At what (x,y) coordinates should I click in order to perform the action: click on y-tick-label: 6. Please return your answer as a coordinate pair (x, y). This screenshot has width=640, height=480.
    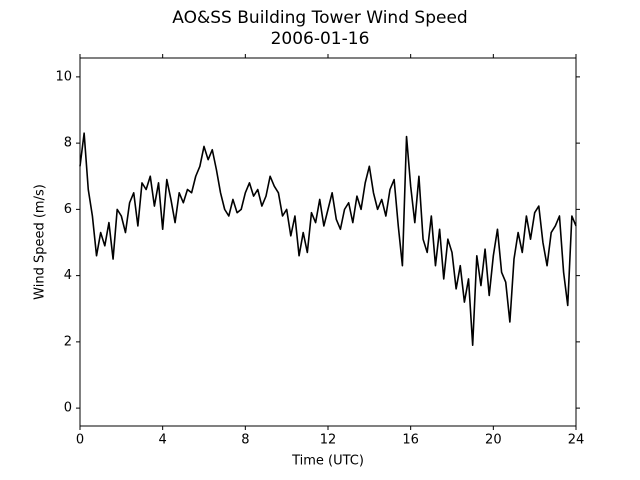
    Looking at the image, I should click on (68, 209).